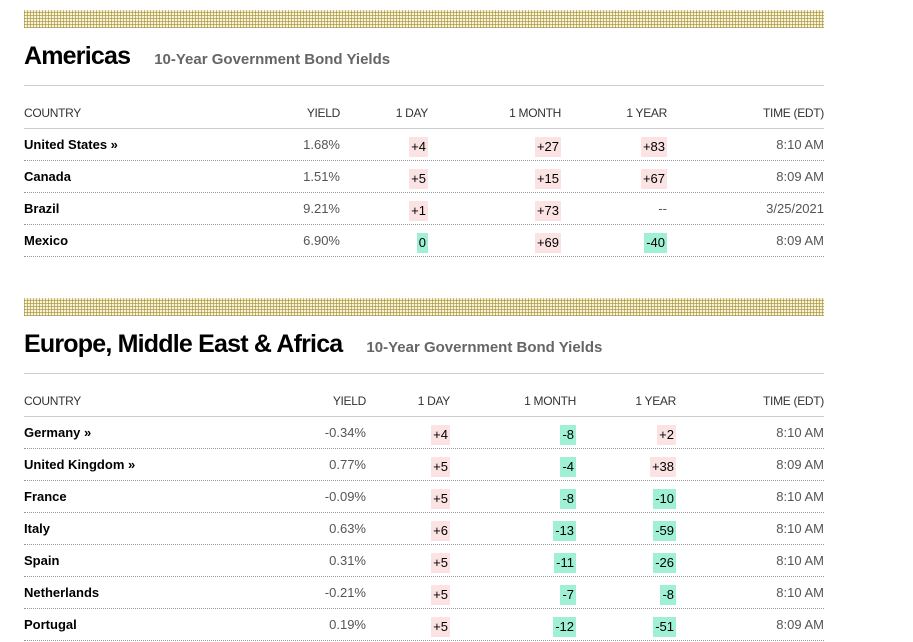  I want to click on yield-value: 0.63%, so click(347, 528).